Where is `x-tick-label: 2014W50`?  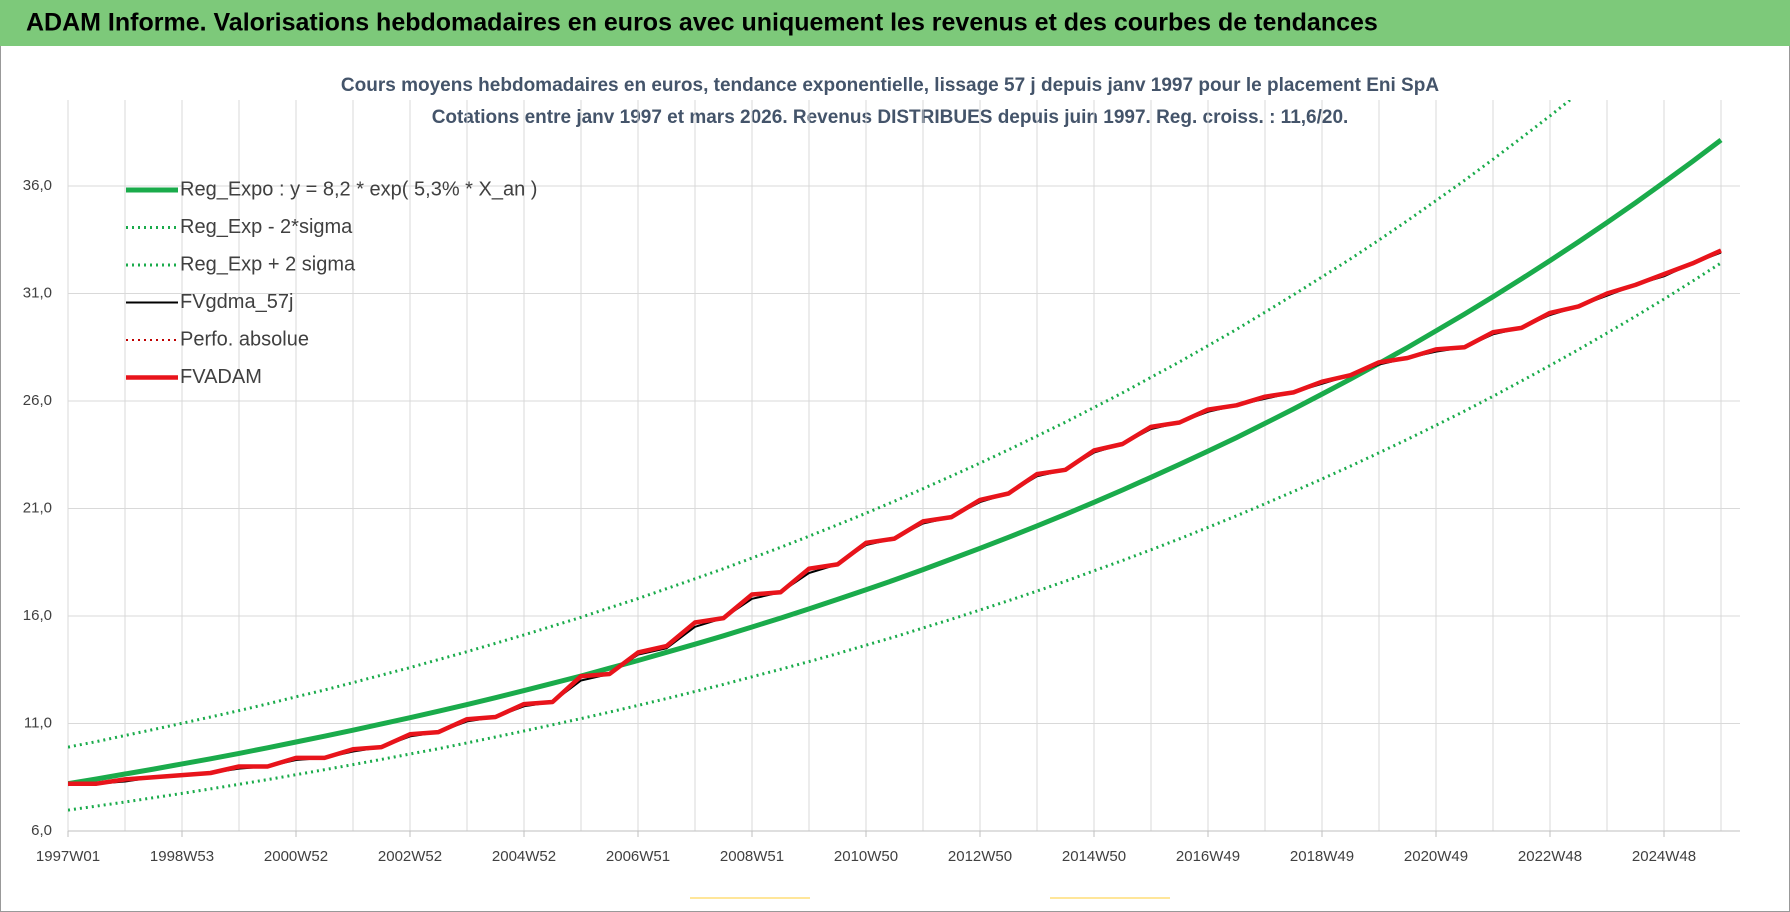
x-tick-label: 2014W50 is located at coordinates (1094, 856).